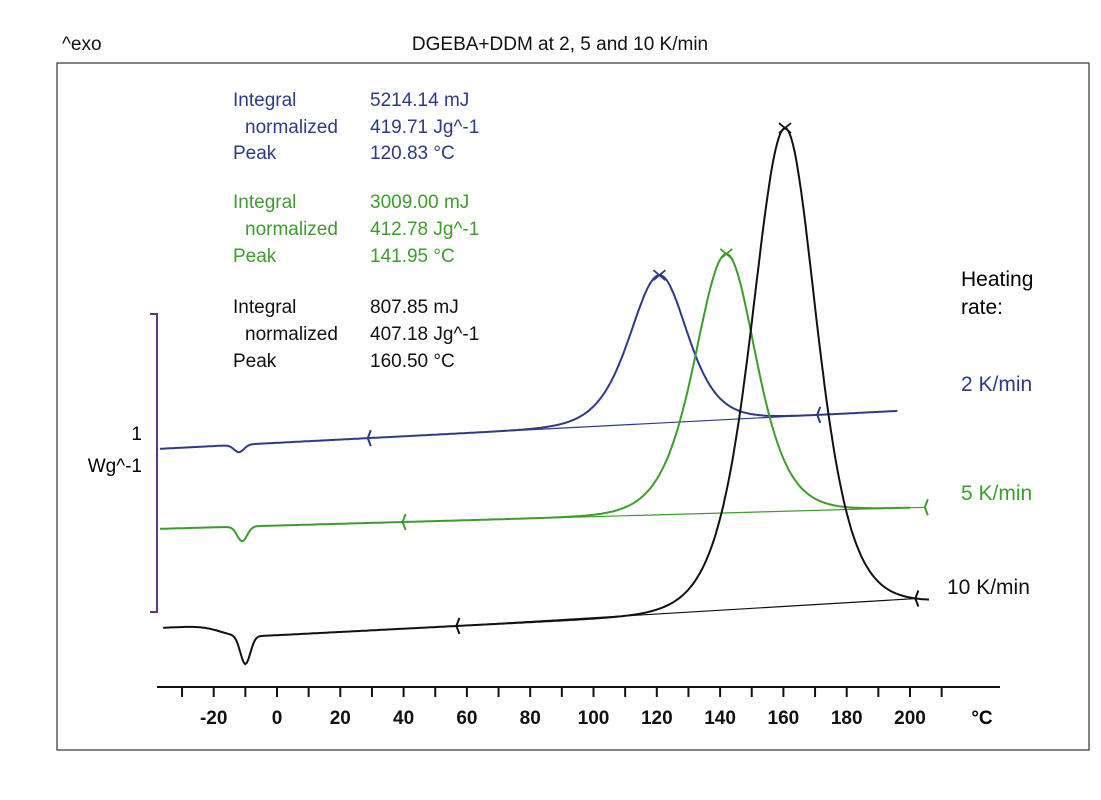 This screenshot has width=1101, height=800. What do you see at coordinates (996, 493) in the screenshot?
I see `legend-entry-5kmin: 5 K/min` at bounding box center [996, 493].